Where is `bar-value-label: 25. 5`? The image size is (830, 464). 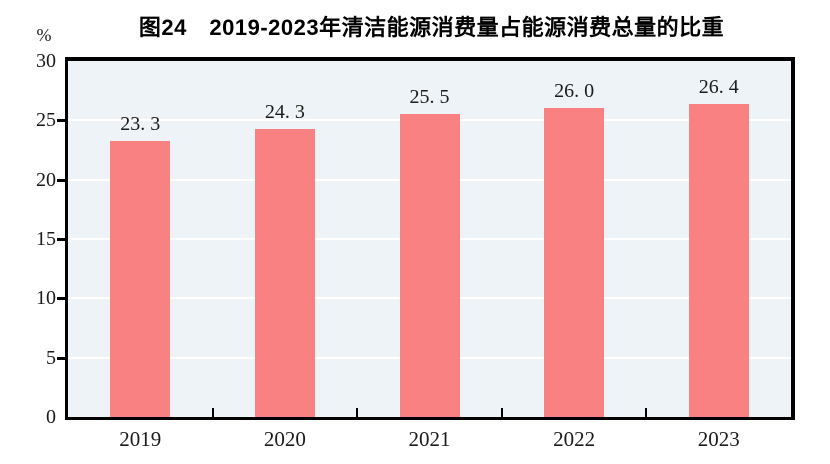 bar-value-label: 25. 5 is located at coordinates (429, 97).